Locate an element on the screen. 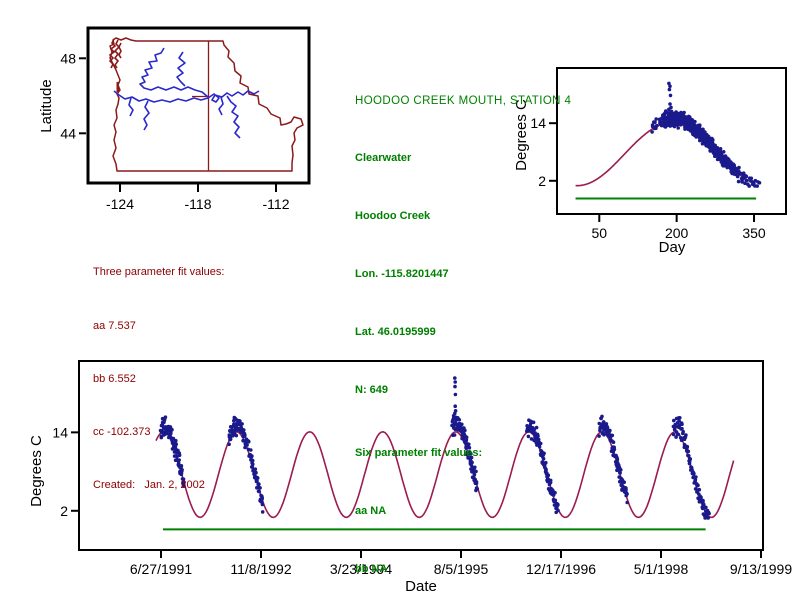 This screenshot has height=611, width=792. plot-frame is located at coordinates (671, 141).